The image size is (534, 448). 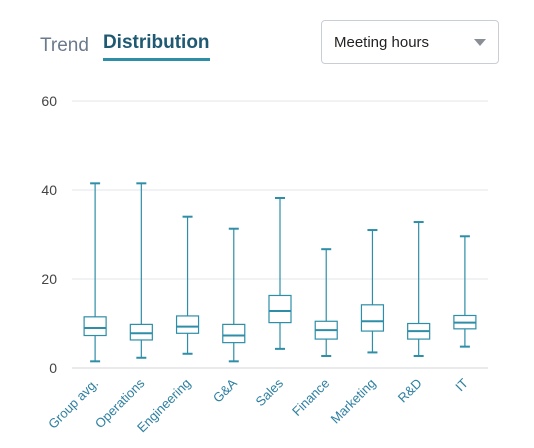 I want to click on tab-distribution: Distribution, so click(x=156, y=46).